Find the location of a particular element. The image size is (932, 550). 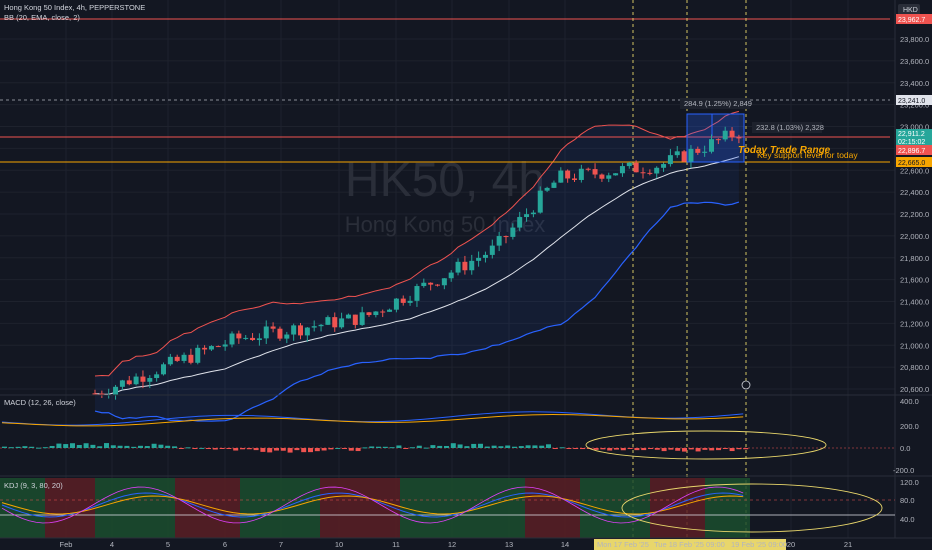

trade-range-box is located at coordinates (715, 138).